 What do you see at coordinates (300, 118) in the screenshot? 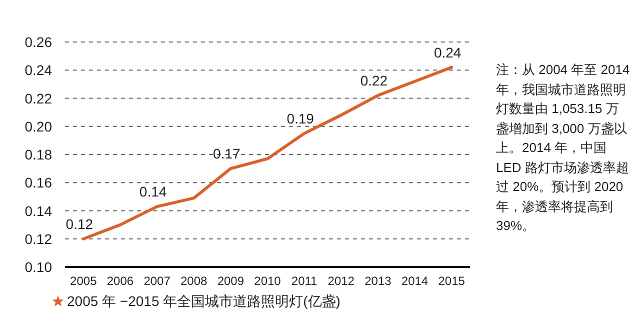
I see `data-label: 0.19` at bounding box center [300, 118].